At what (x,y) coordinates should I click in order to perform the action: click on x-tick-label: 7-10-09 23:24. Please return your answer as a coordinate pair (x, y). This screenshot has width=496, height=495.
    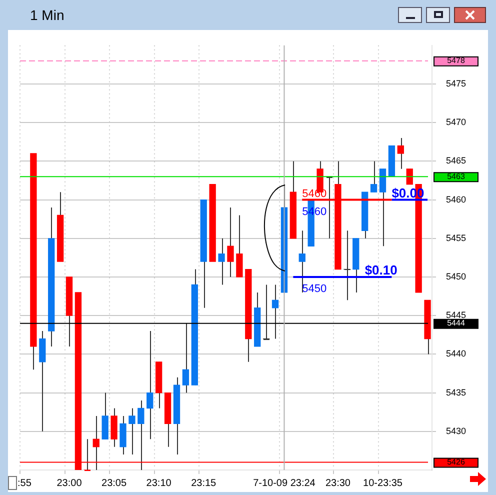
    Looking at the image, I should click on (284, 483).